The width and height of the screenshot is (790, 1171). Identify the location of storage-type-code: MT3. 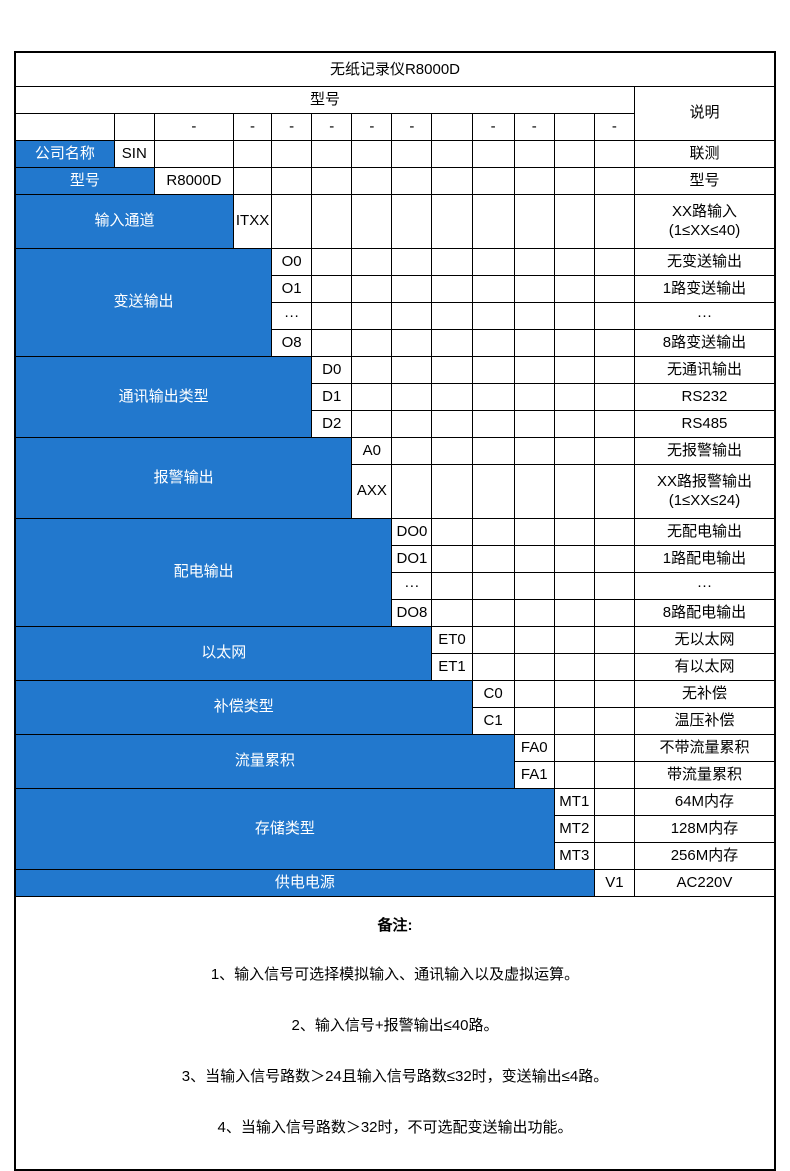
(574, 855).